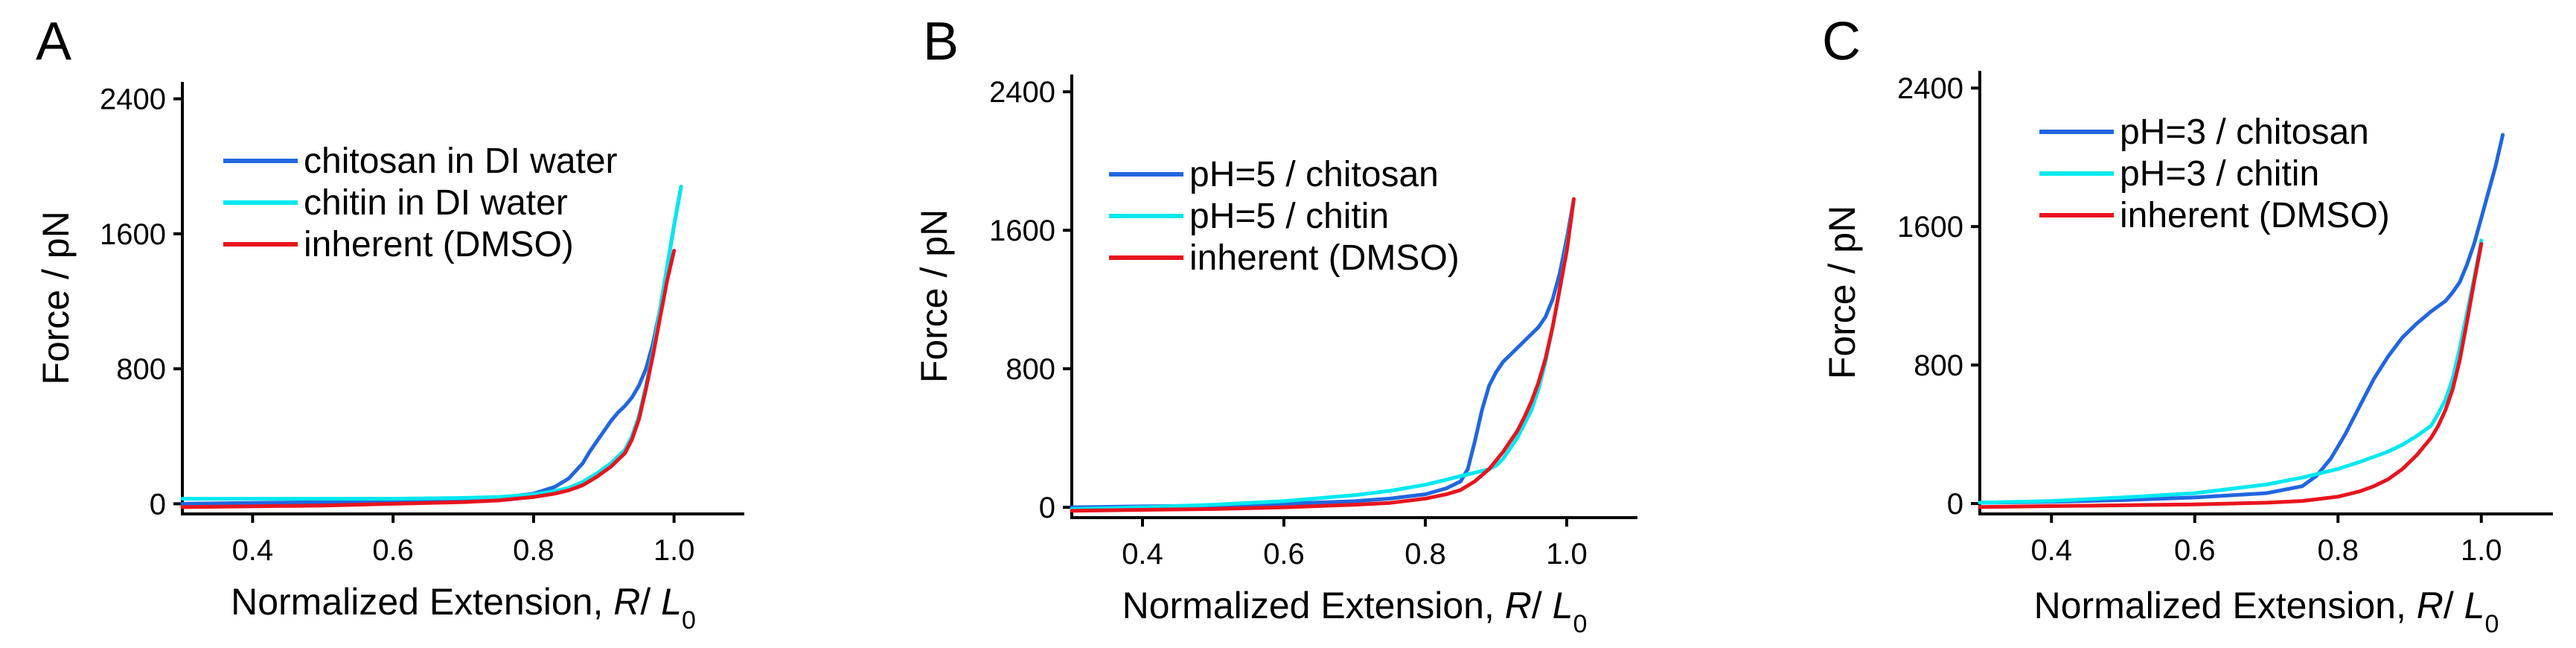 The height and width of the screenshot is (648, 2576). I want to click on series-line-ph-3-chitosan, so click(2241, 319).